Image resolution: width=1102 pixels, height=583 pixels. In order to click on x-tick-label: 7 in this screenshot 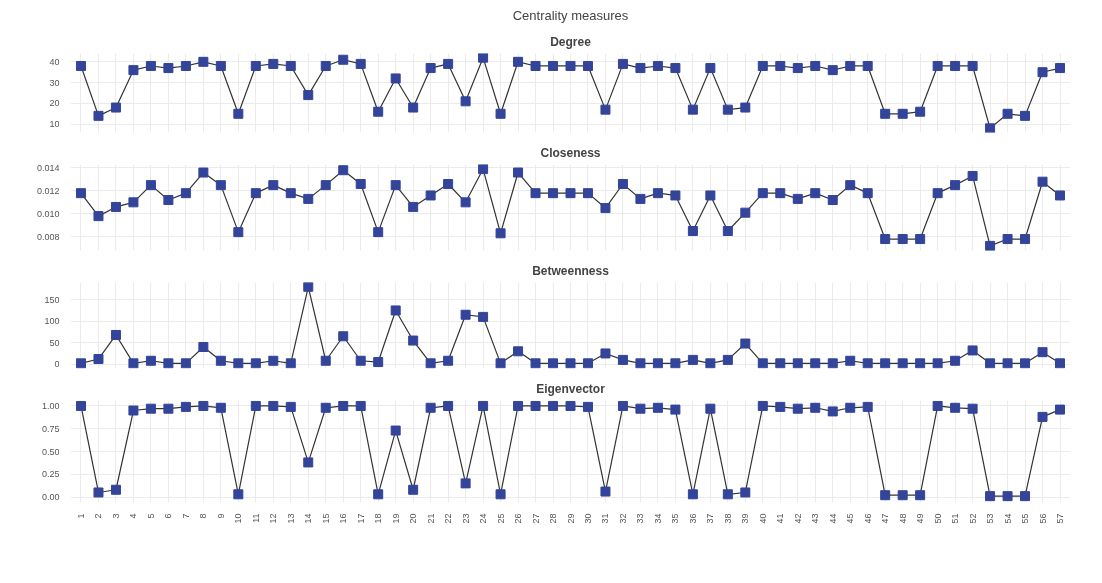, I will do `click(185, 516)`.